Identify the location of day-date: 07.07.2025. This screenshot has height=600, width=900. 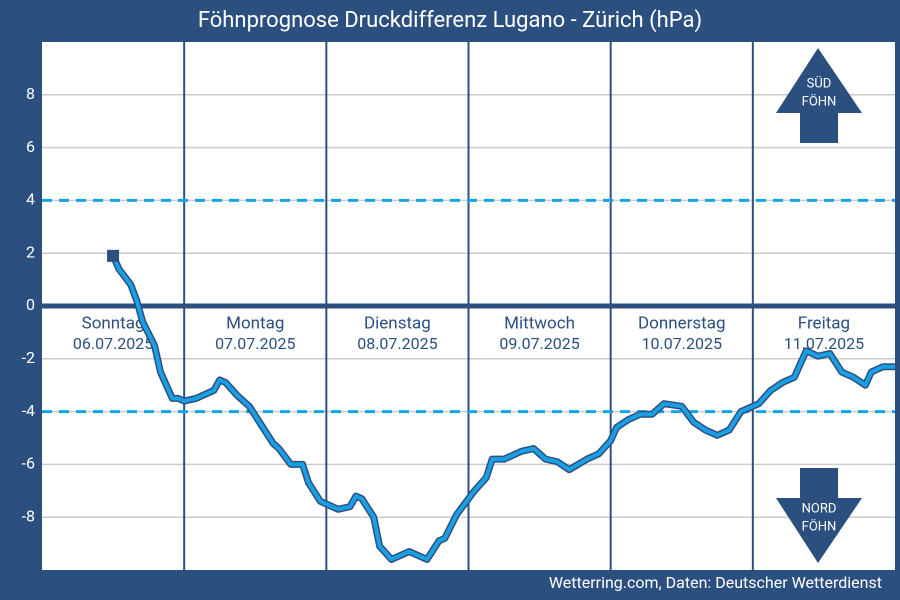
(255, 343).